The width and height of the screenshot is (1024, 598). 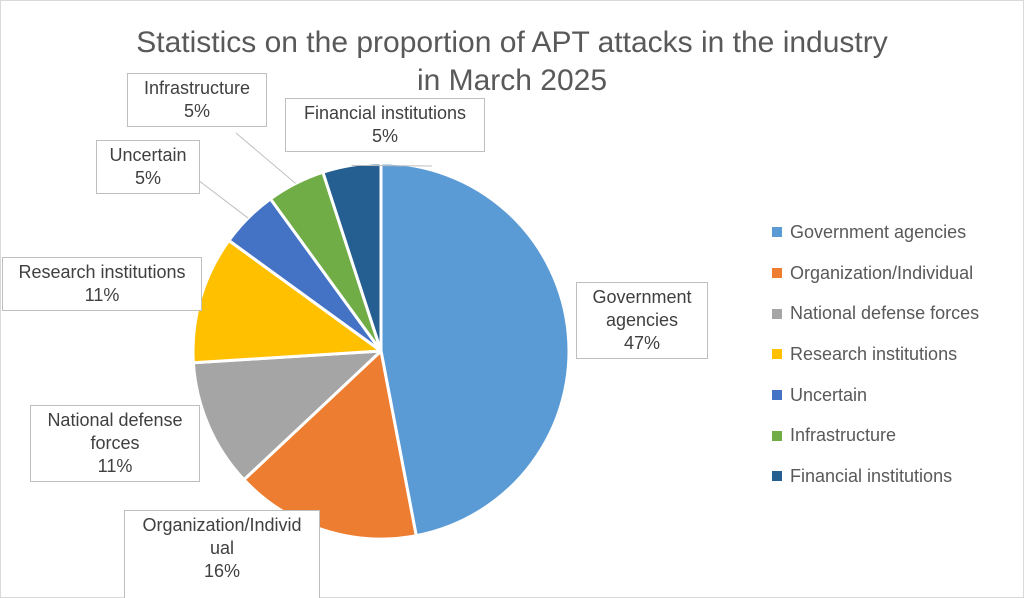 What do you see at coordinates (475, 349) in the screenshot?
I see `pie-slice-government-agencies` at bounding box center [475, 349].